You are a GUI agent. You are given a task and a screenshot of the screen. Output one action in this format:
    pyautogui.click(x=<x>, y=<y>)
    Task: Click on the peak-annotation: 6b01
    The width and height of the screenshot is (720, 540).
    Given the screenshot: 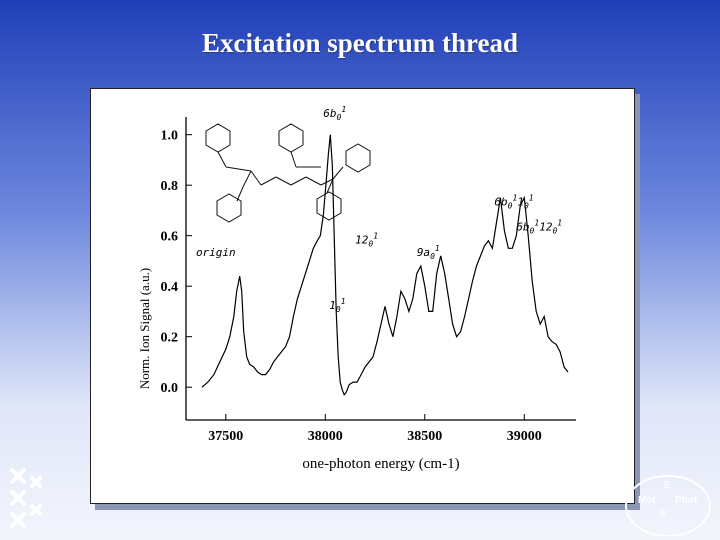 What is the action you would take?
    pyautogui.click(x=334, y=113)
    